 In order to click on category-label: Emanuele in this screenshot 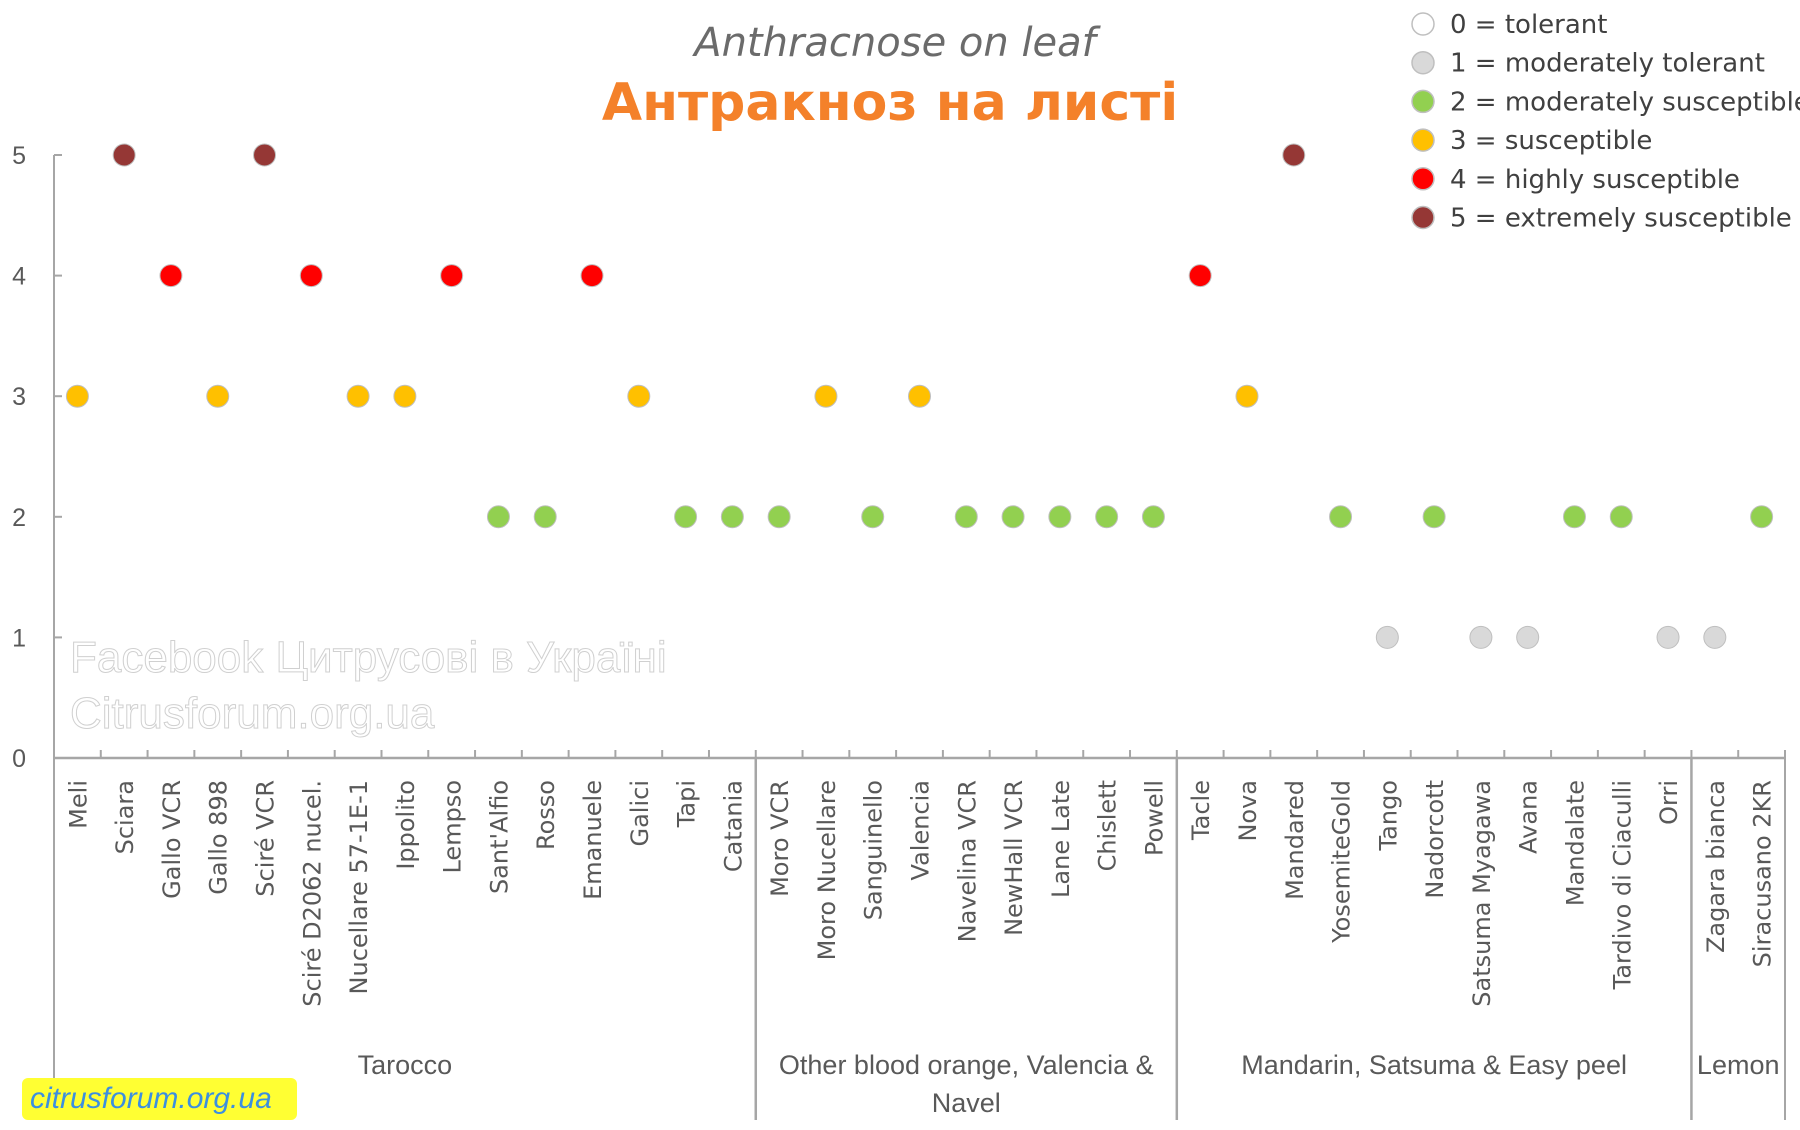, I will do `click(593, 840)`.